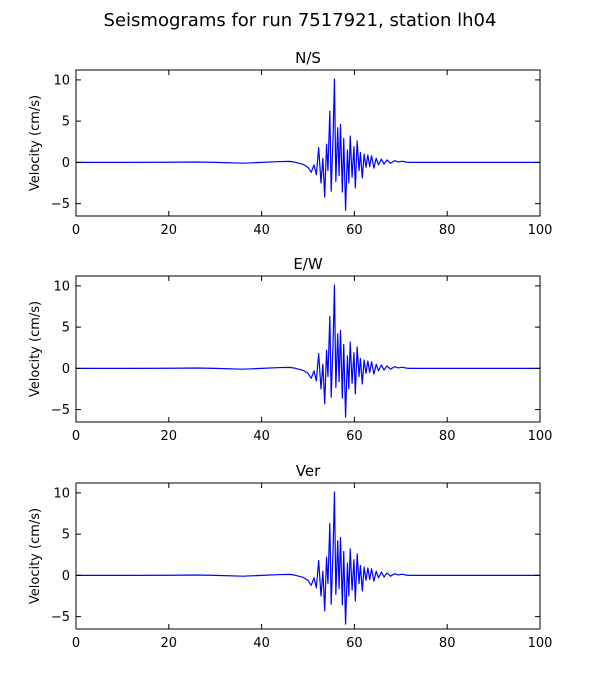 The height and width of the screenshot is (700, 600). What do you see at coordinates (261, 230) in the screenshot?
I see `x-tick-label-ns: 40` at bounding box center [261, 230].